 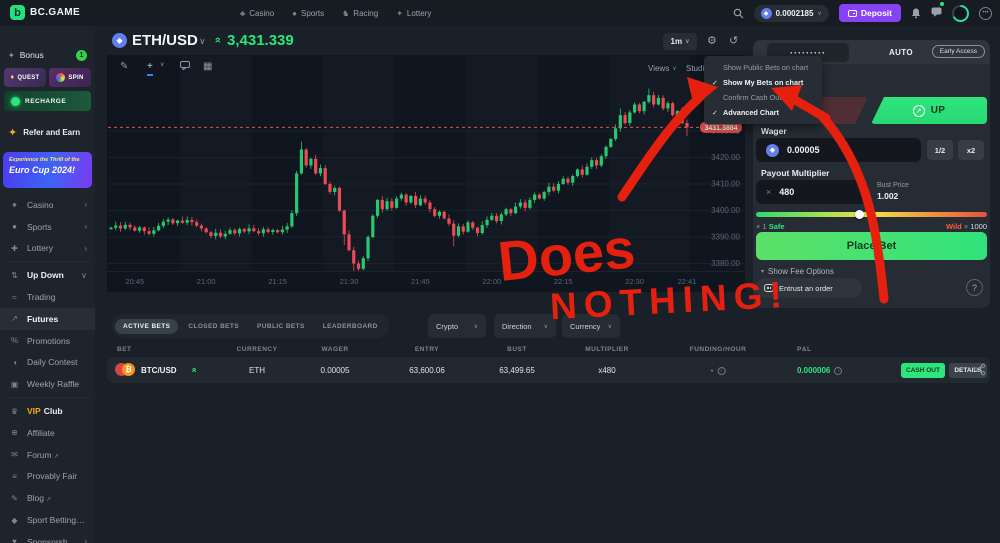 What do you see at coordinates (734, 41) in the screenshot?
I see `chart-history-icon: ↺` at bounding box center [734, 41].